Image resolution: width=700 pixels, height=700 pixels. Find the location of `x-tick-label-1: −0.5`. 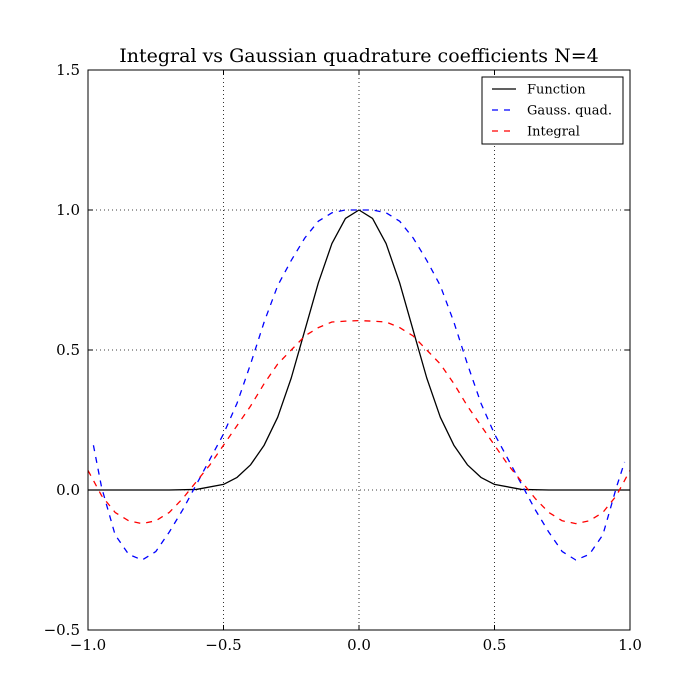

x-tick-label-1: −0.5 is located at coordinates (223, 645).